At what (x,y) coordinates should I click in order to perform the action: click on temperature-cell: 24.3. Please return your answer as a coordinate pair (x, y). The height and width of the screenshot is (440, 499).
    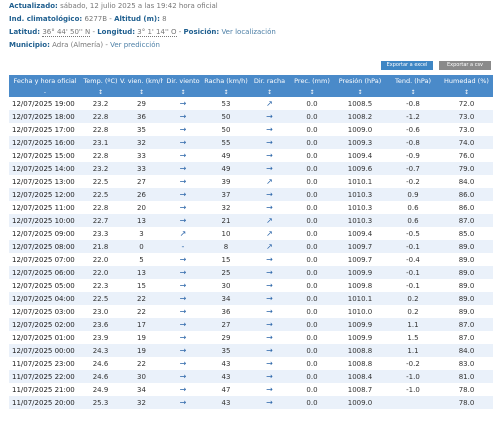
    Looking at the image, I should click on (100, 350).